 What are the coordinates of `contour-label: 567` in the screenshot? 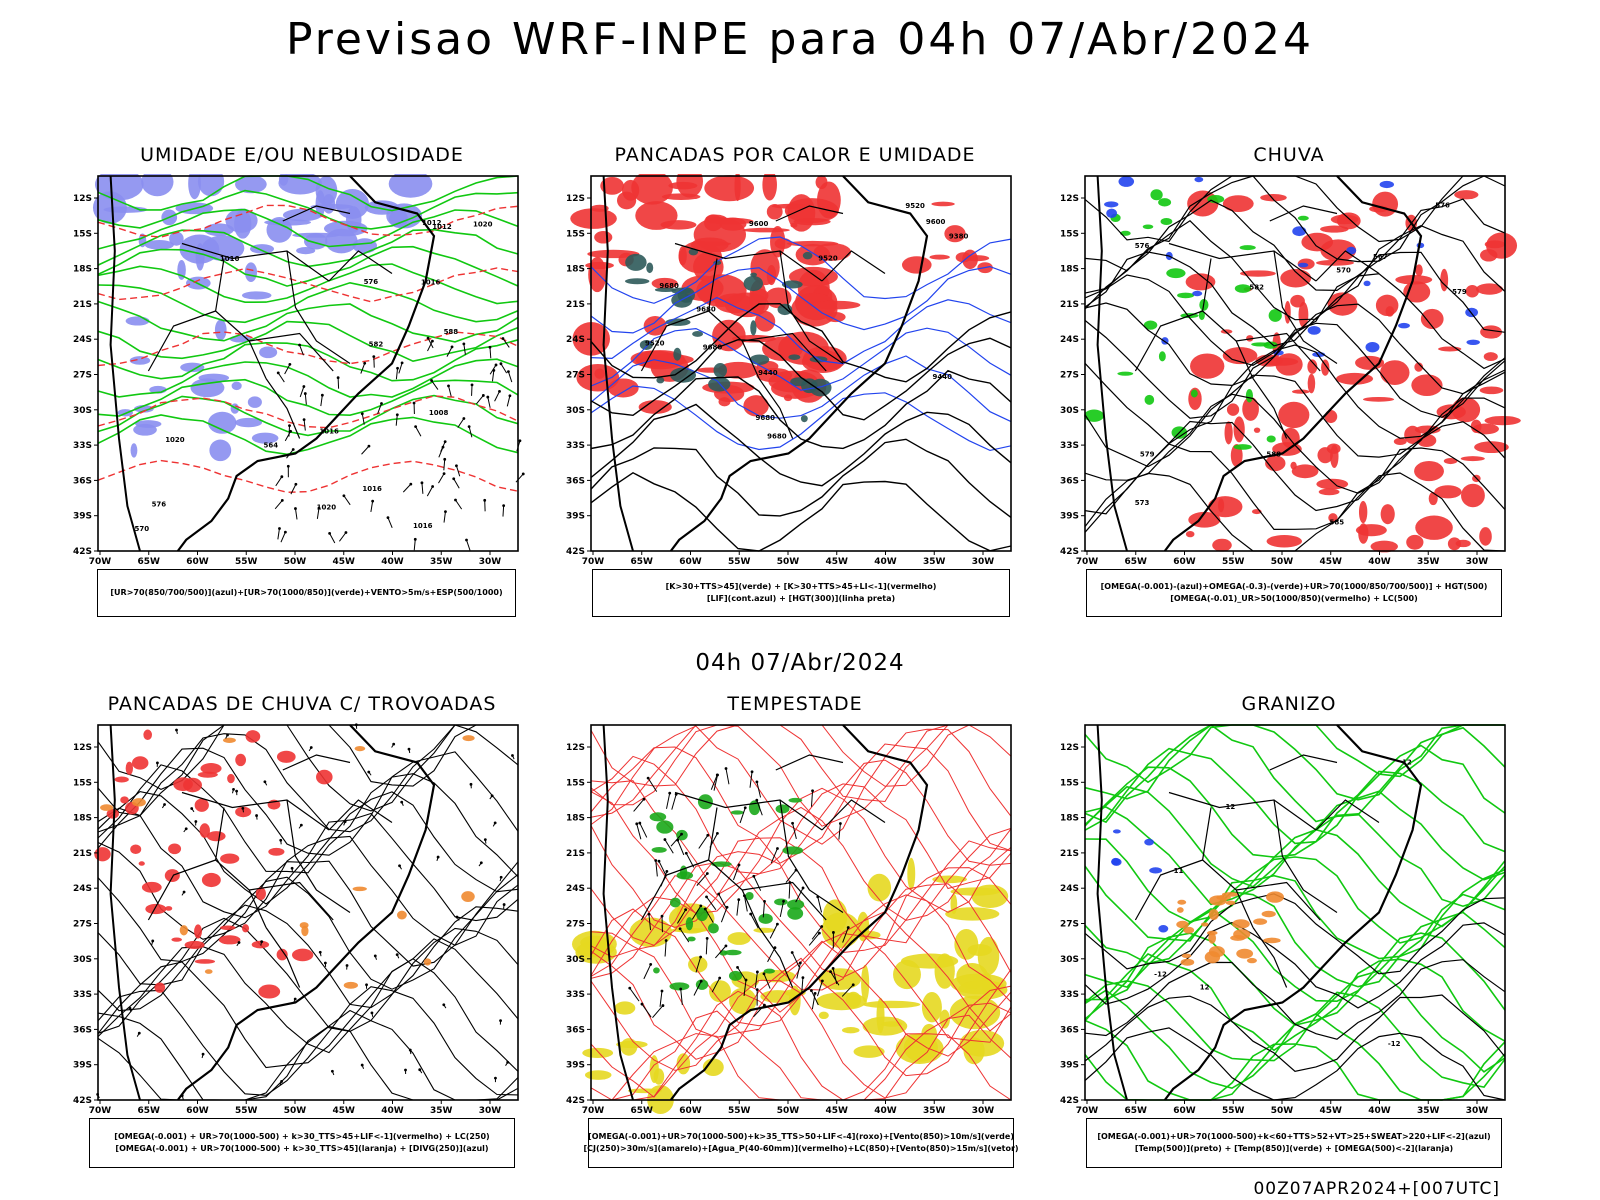 It's located at (1380, 257).